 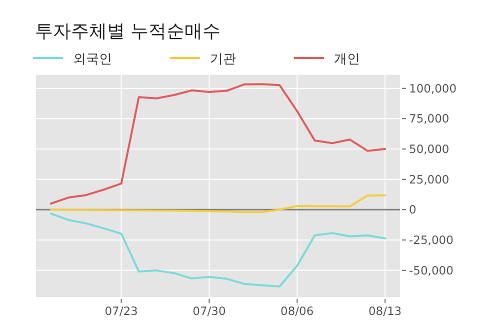 I want to click on x-tick-label: 08/06, so click(x=297, y=311).